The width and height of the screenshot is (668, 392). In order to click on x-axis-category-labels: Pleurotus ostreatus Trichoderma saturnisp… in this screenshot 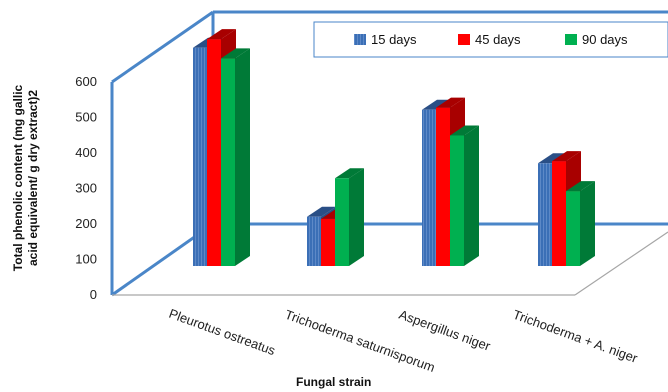, I will do `click(403, 340)`.